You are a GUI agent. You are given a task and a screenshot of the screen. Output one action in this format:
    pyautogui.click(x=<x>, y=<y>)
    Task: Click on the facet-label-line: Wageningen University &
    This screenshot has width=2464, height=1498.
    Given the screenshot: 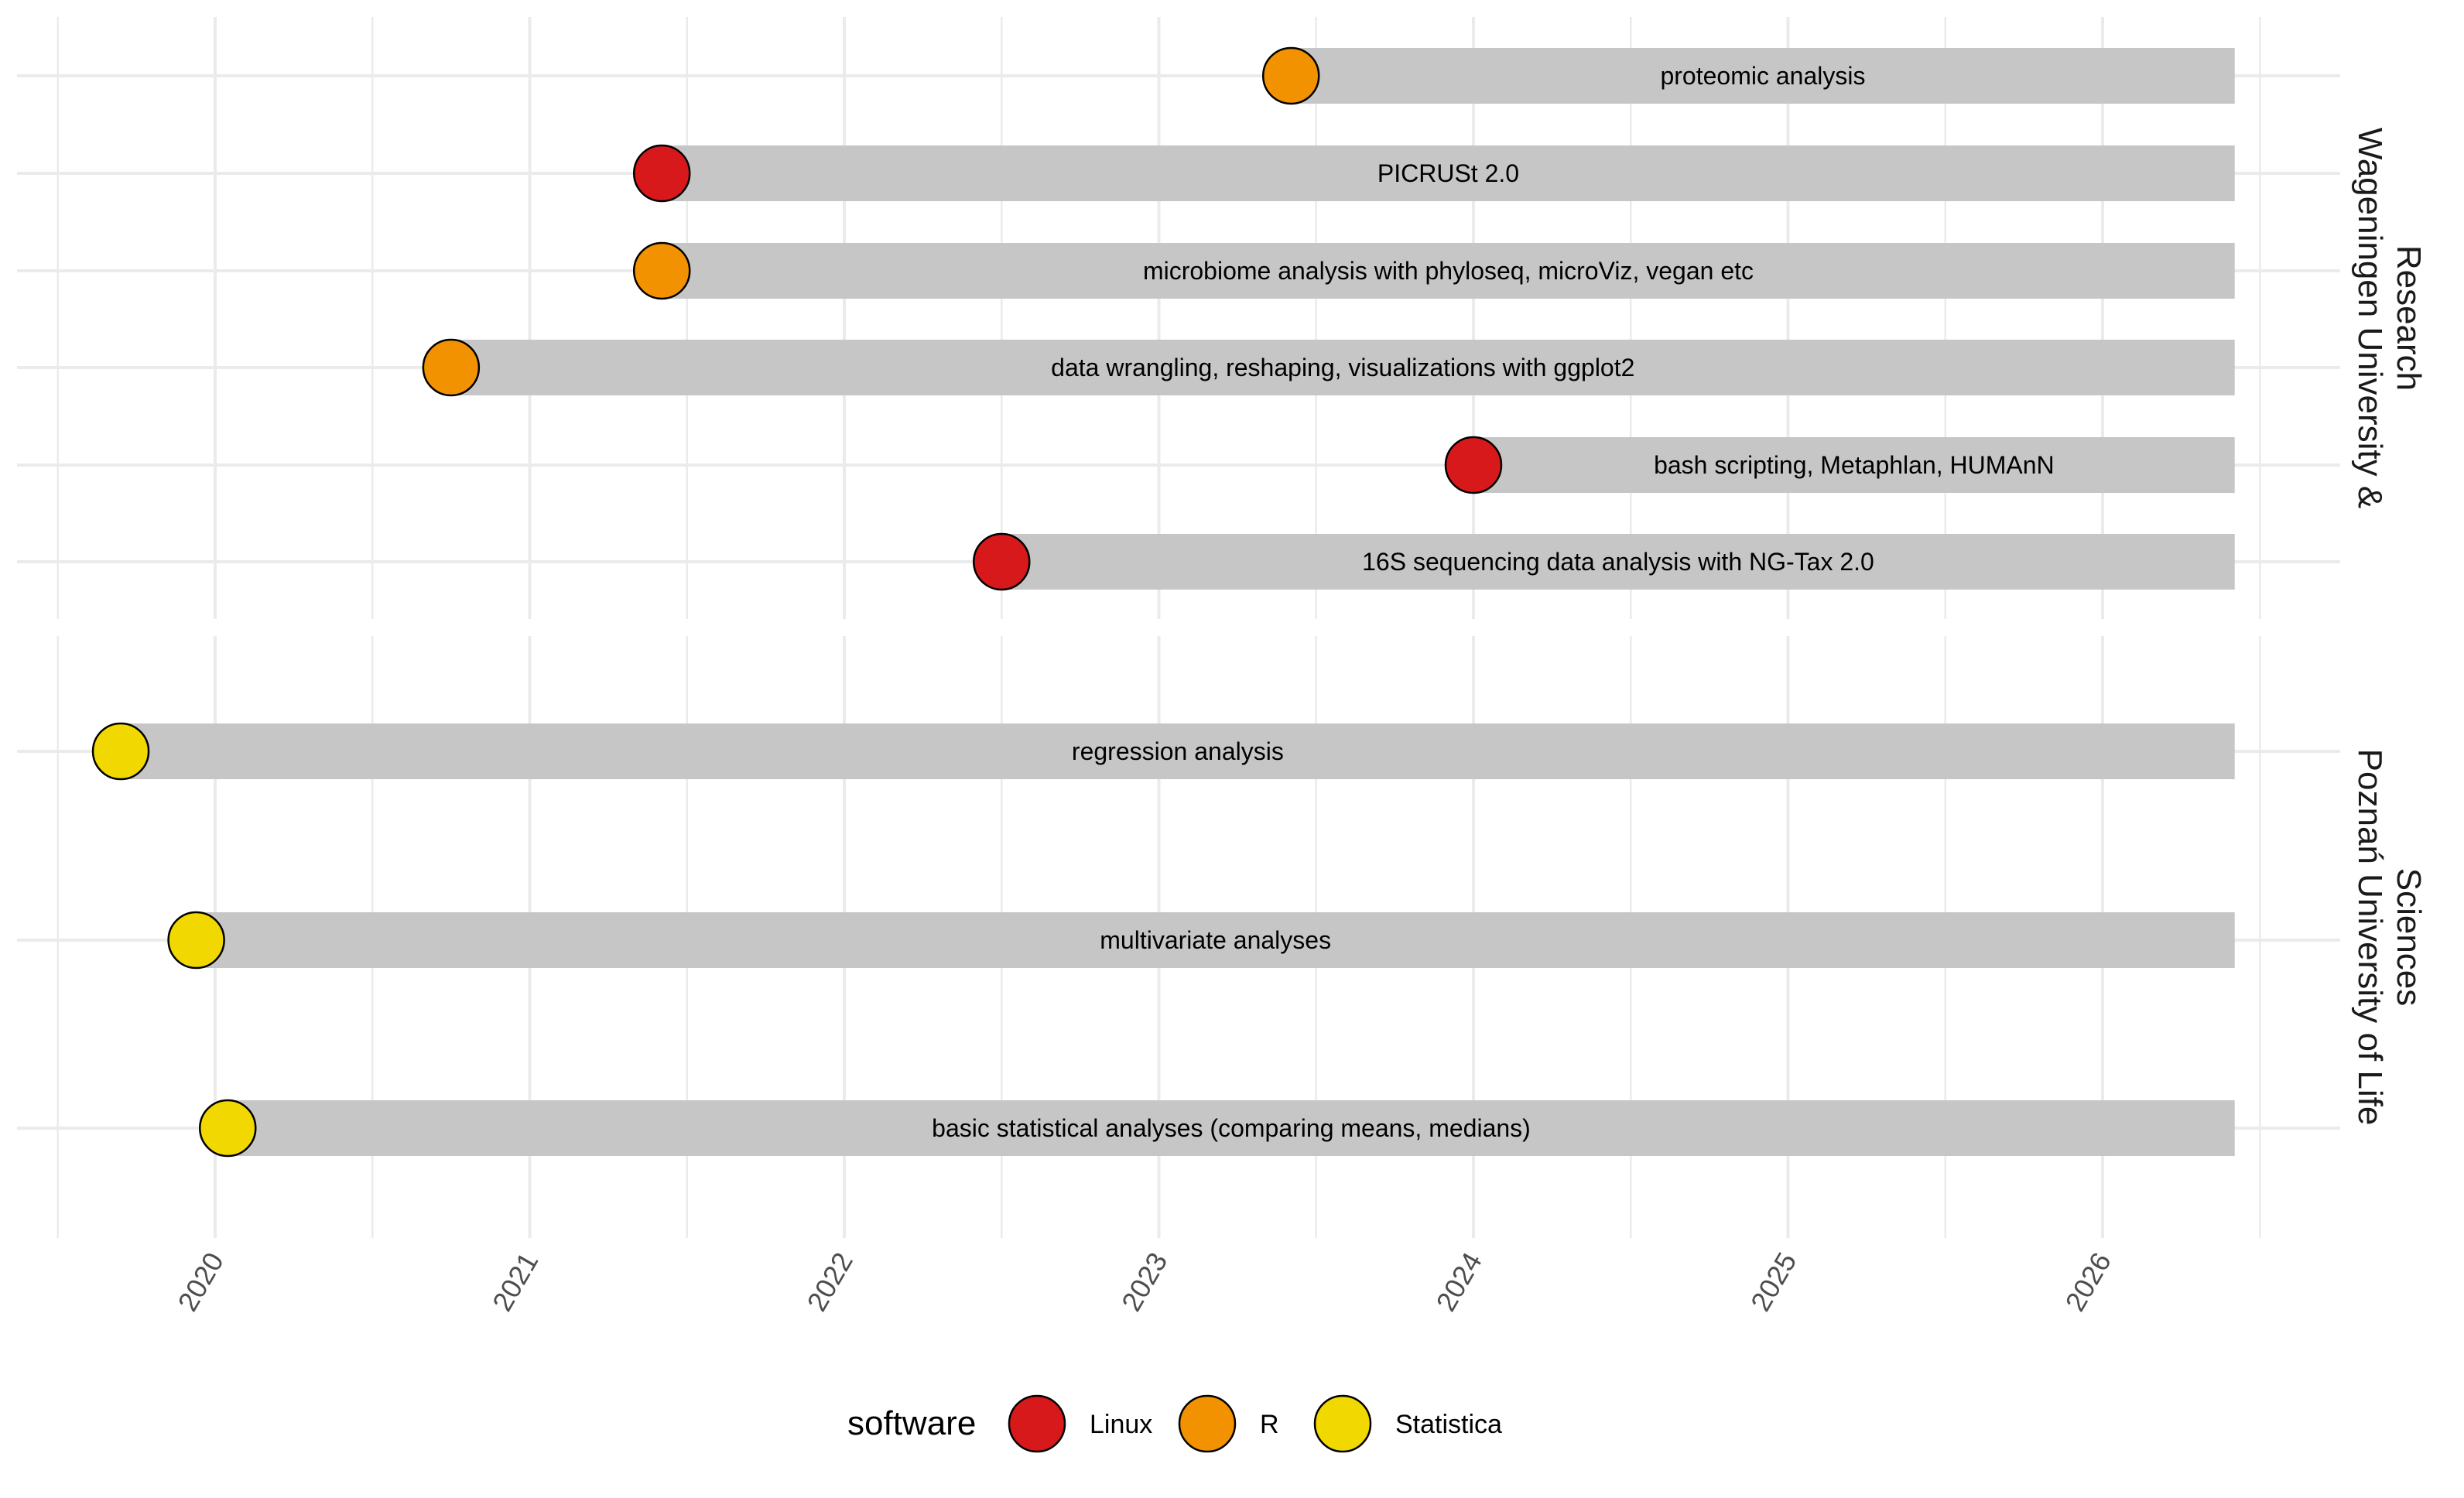 What is the action you would take?
    pyautogui.click(x=2370, y=318)
    